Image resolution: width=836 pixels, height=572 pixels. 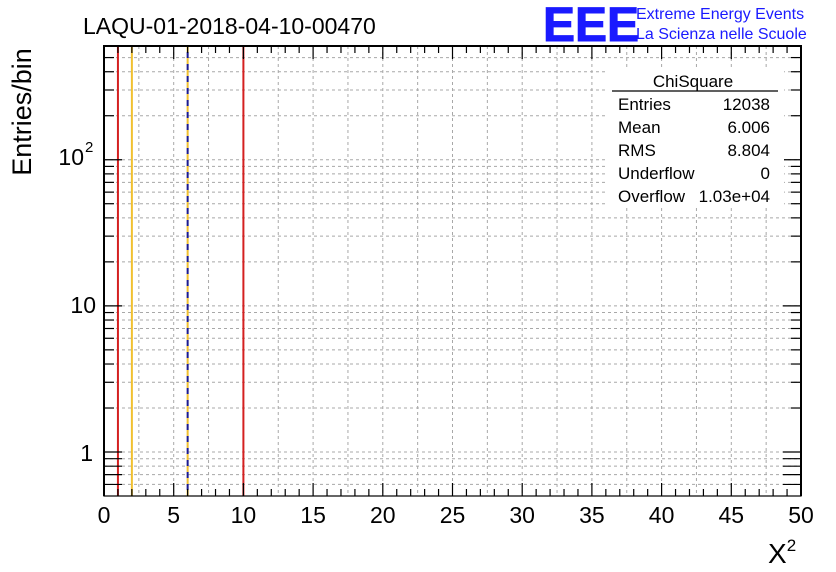 What do you see at coordinates (313, 515) in the screenshot?
I see `x-tick-label: 15` at bounding box center [313, 515].